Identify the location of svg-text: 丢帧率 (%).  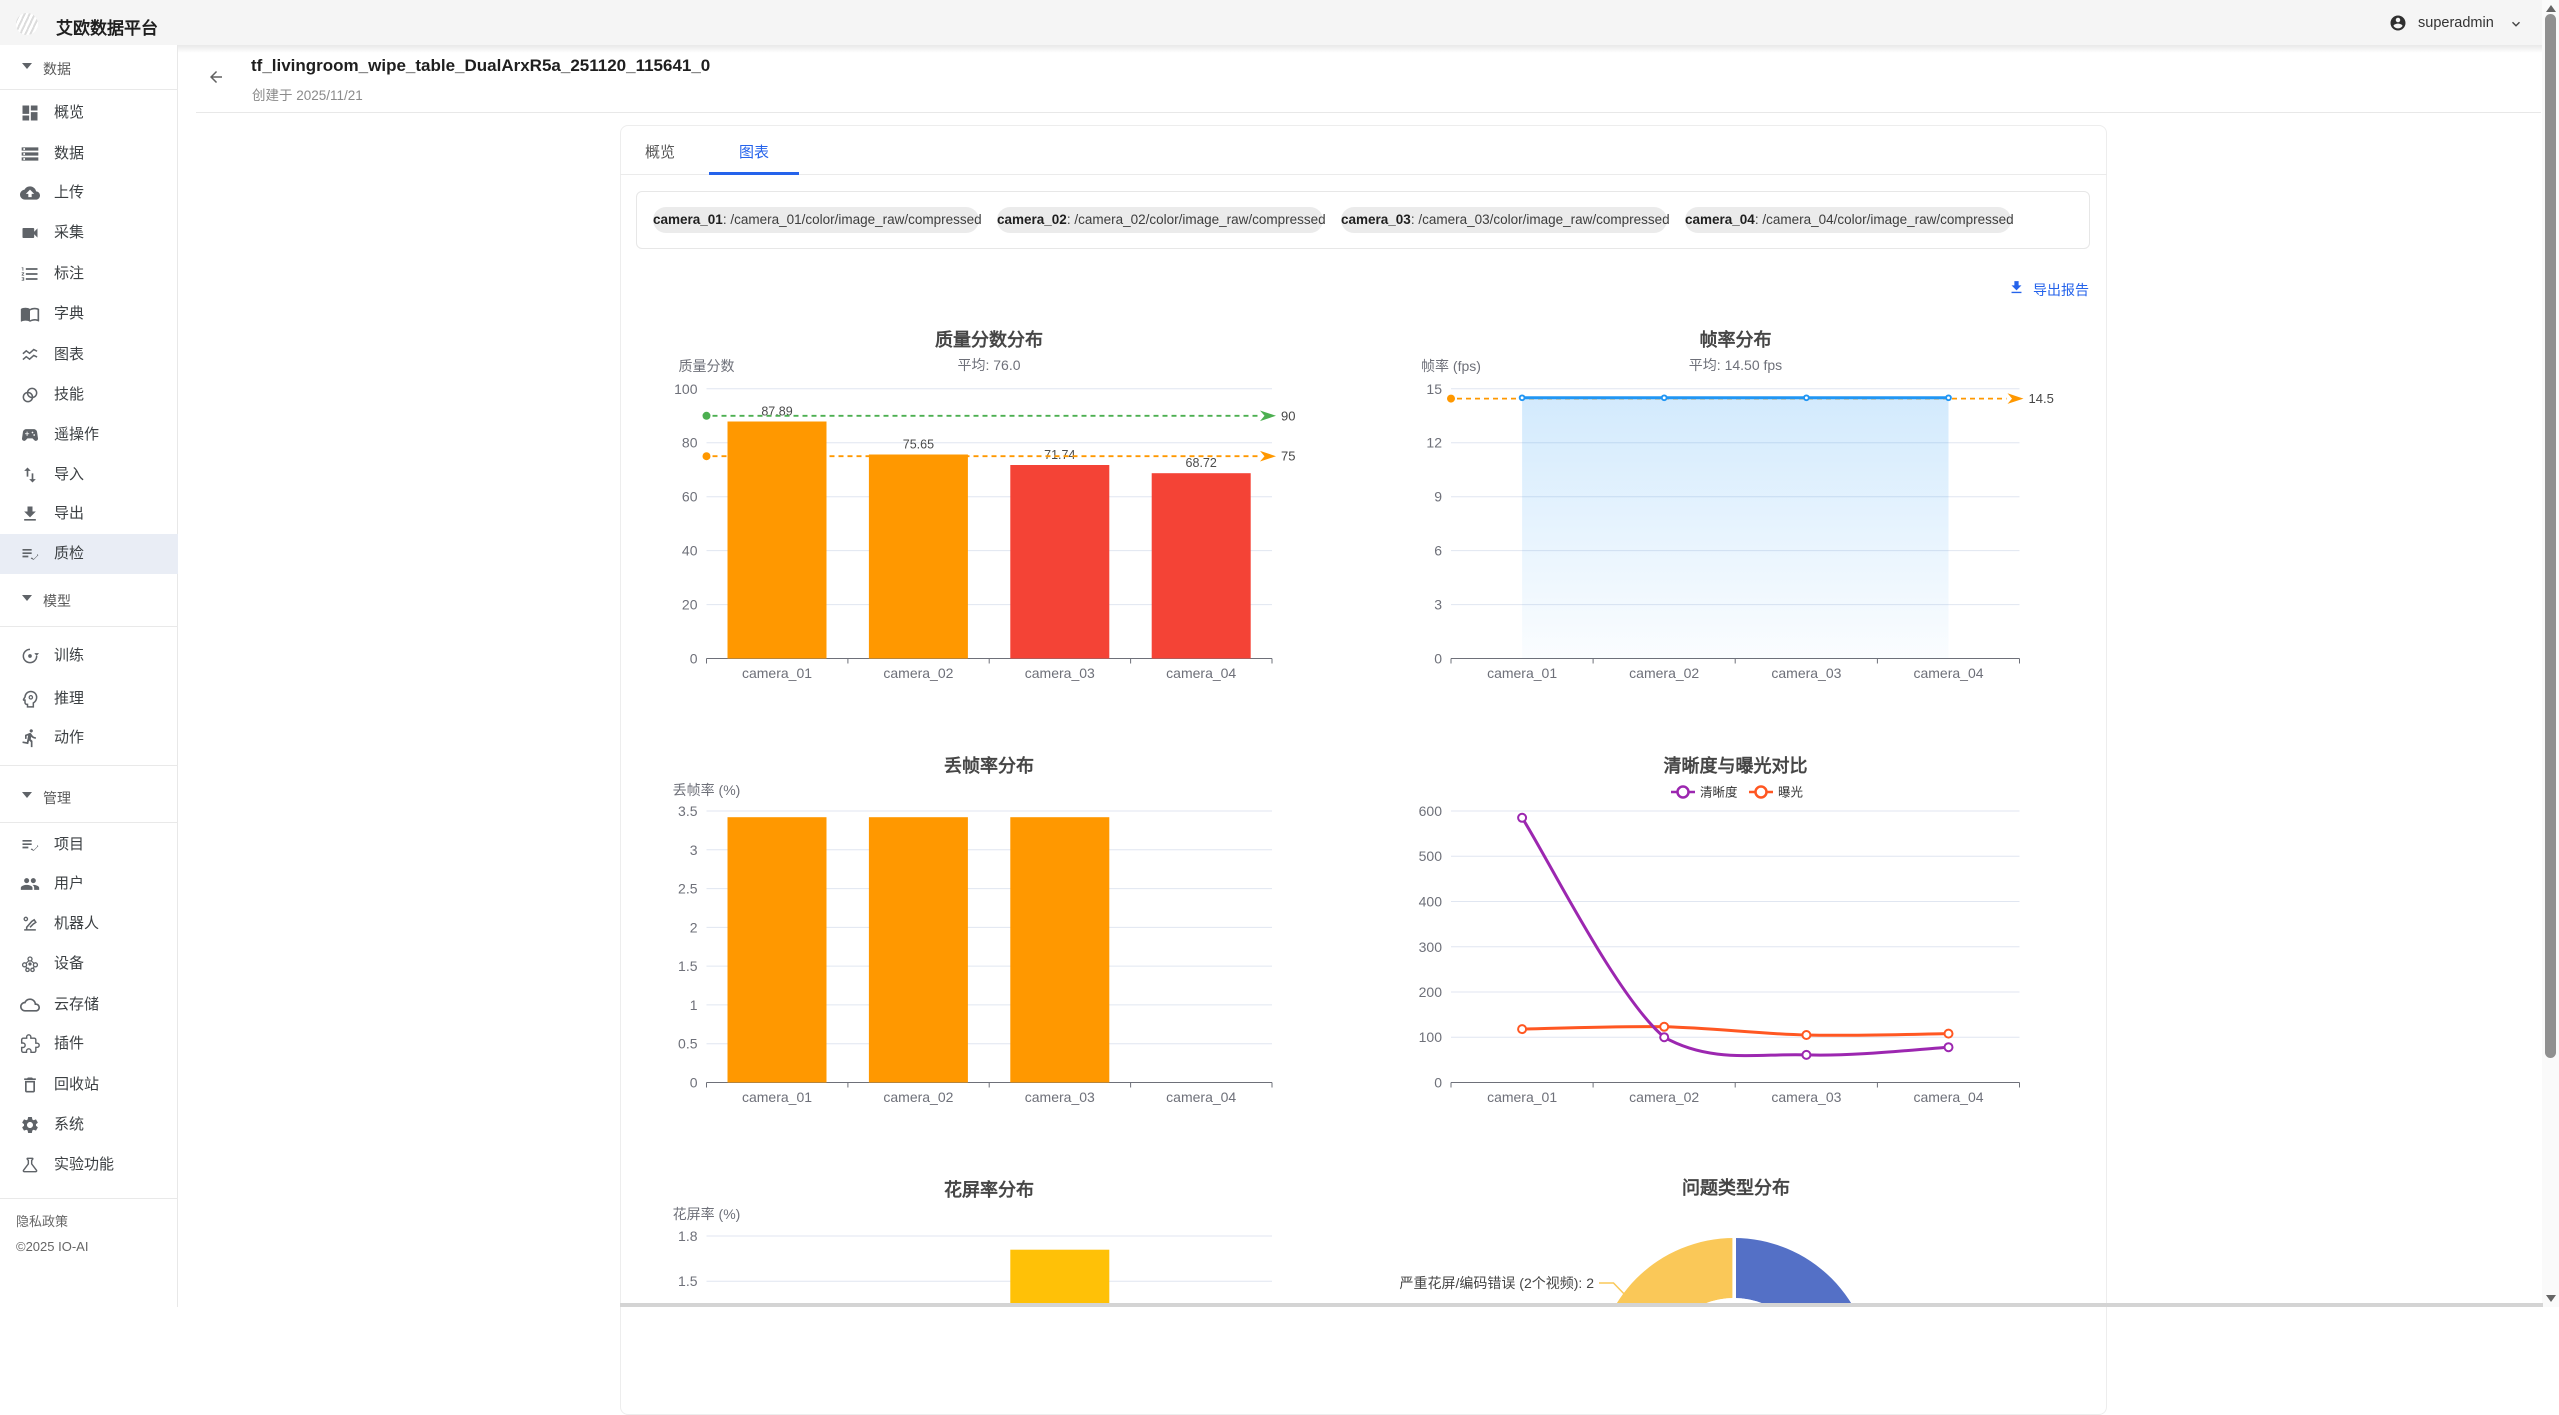
(707, 790).